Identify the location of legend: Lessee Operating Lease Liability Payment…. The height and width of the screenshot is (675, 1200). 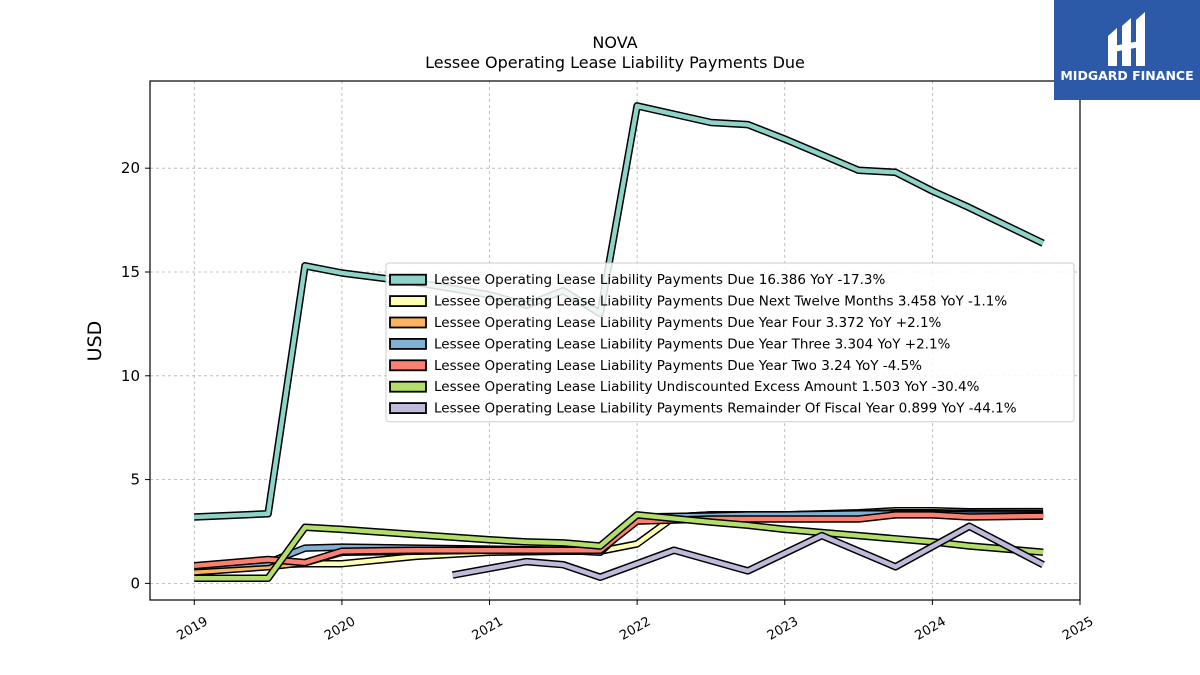
(730, 342).